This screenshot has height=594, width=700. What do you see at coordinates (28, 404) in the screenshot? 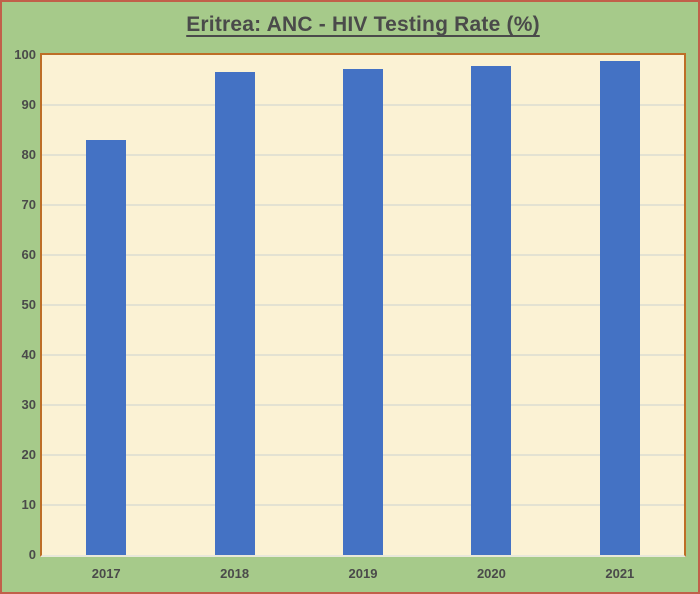
I see `y-axis-label: 30` at bounding box center [28, 404].